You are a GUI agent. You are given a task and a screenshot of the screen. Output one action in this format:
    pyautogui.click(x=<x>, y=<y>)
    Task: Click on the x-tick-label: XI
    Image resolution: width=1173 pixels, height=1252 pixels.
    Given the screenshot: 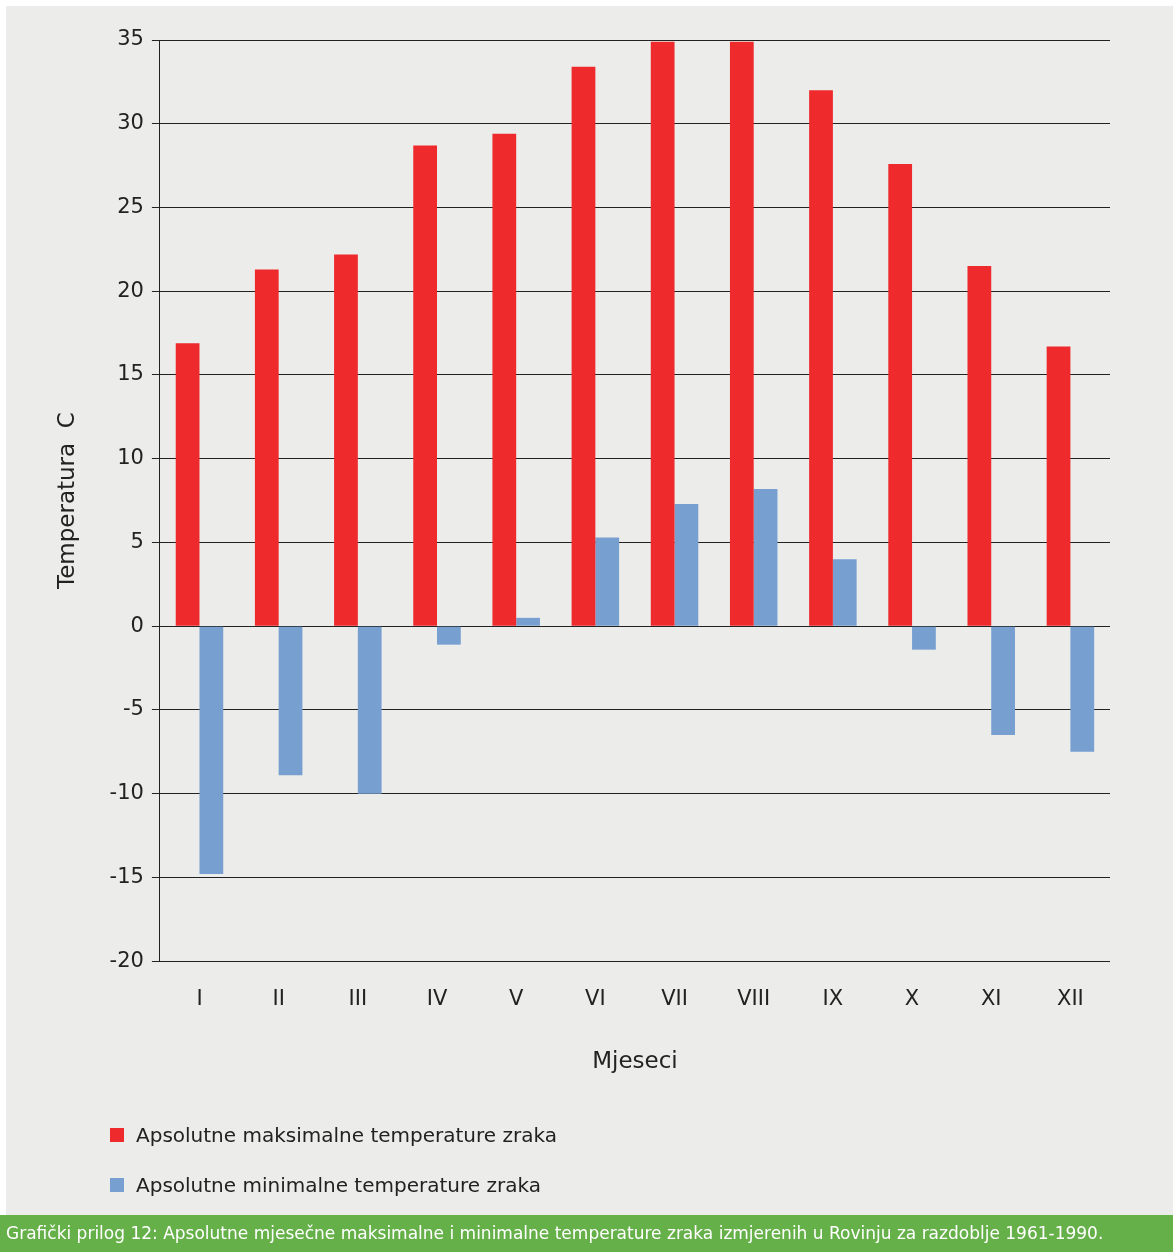 What is the action you would take?
    pyautogui.click(x=991, y=998)
    